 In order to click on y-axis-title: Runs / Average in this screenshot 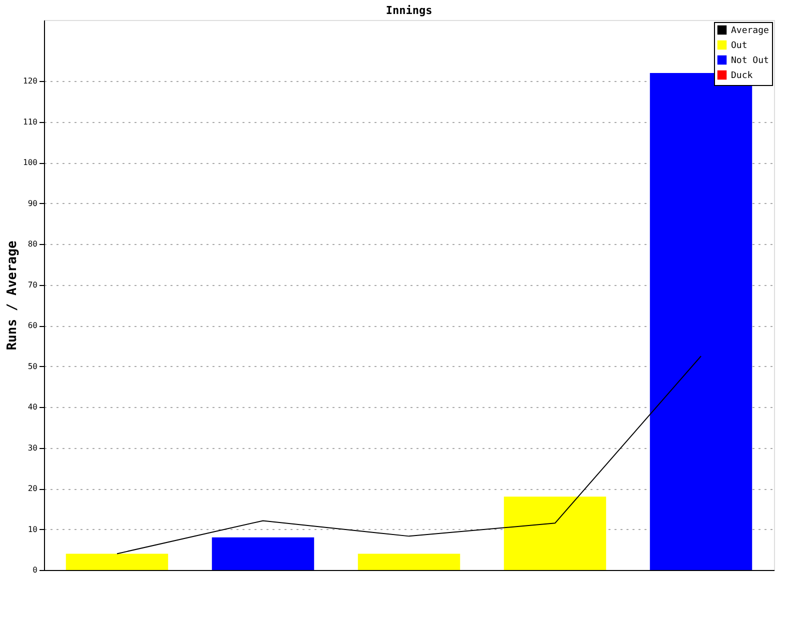, I will do `click(12, 295)`.